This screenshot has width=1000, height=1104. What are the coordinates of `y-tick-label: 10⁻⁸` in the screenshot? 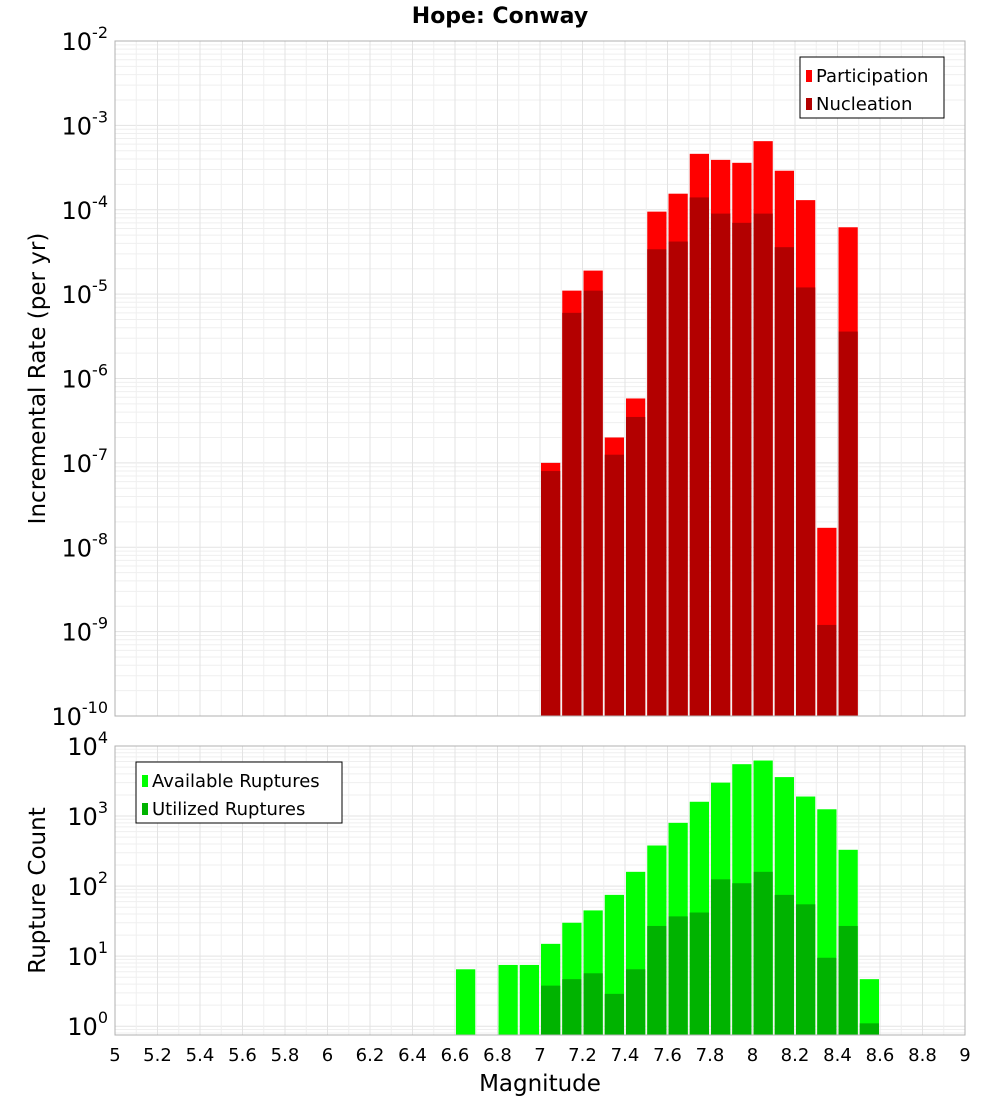 It's located at (85, 545).